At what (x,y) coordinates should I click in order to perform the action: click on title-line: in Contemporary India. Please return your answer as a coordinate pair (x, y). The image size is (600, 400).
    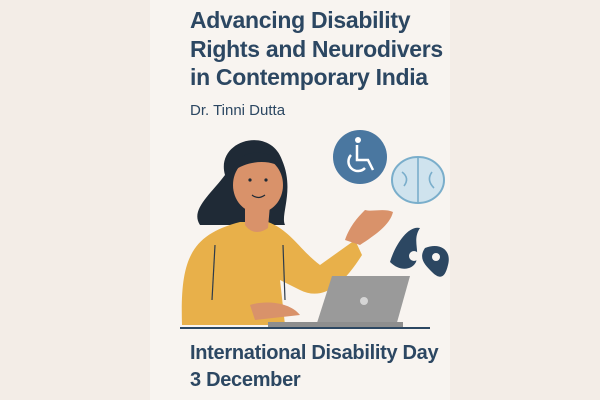
    Looking at the image, I should click on (309, 77).